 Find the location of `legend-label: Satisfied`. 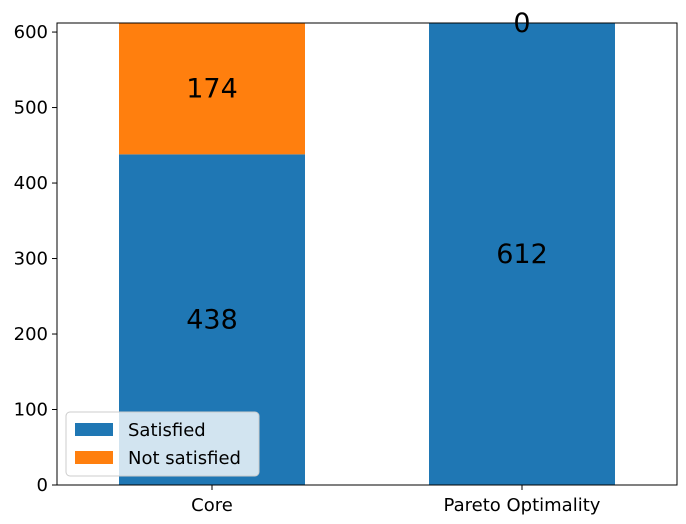

legend-label: Satisfied is located at coordinates (167, 430).